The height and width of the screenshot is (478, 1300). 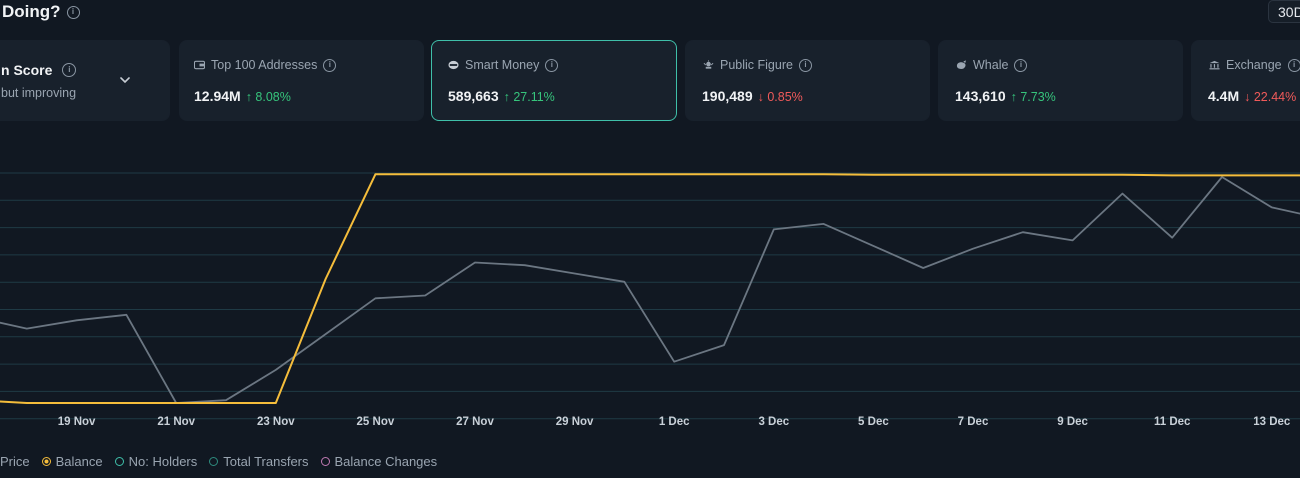 What do you see at coordinates (1060, 80) in the screenshot?
I see `card-whale: Whale i 143,610 ↑ 7.73%` at bounding box center [1060, 80].